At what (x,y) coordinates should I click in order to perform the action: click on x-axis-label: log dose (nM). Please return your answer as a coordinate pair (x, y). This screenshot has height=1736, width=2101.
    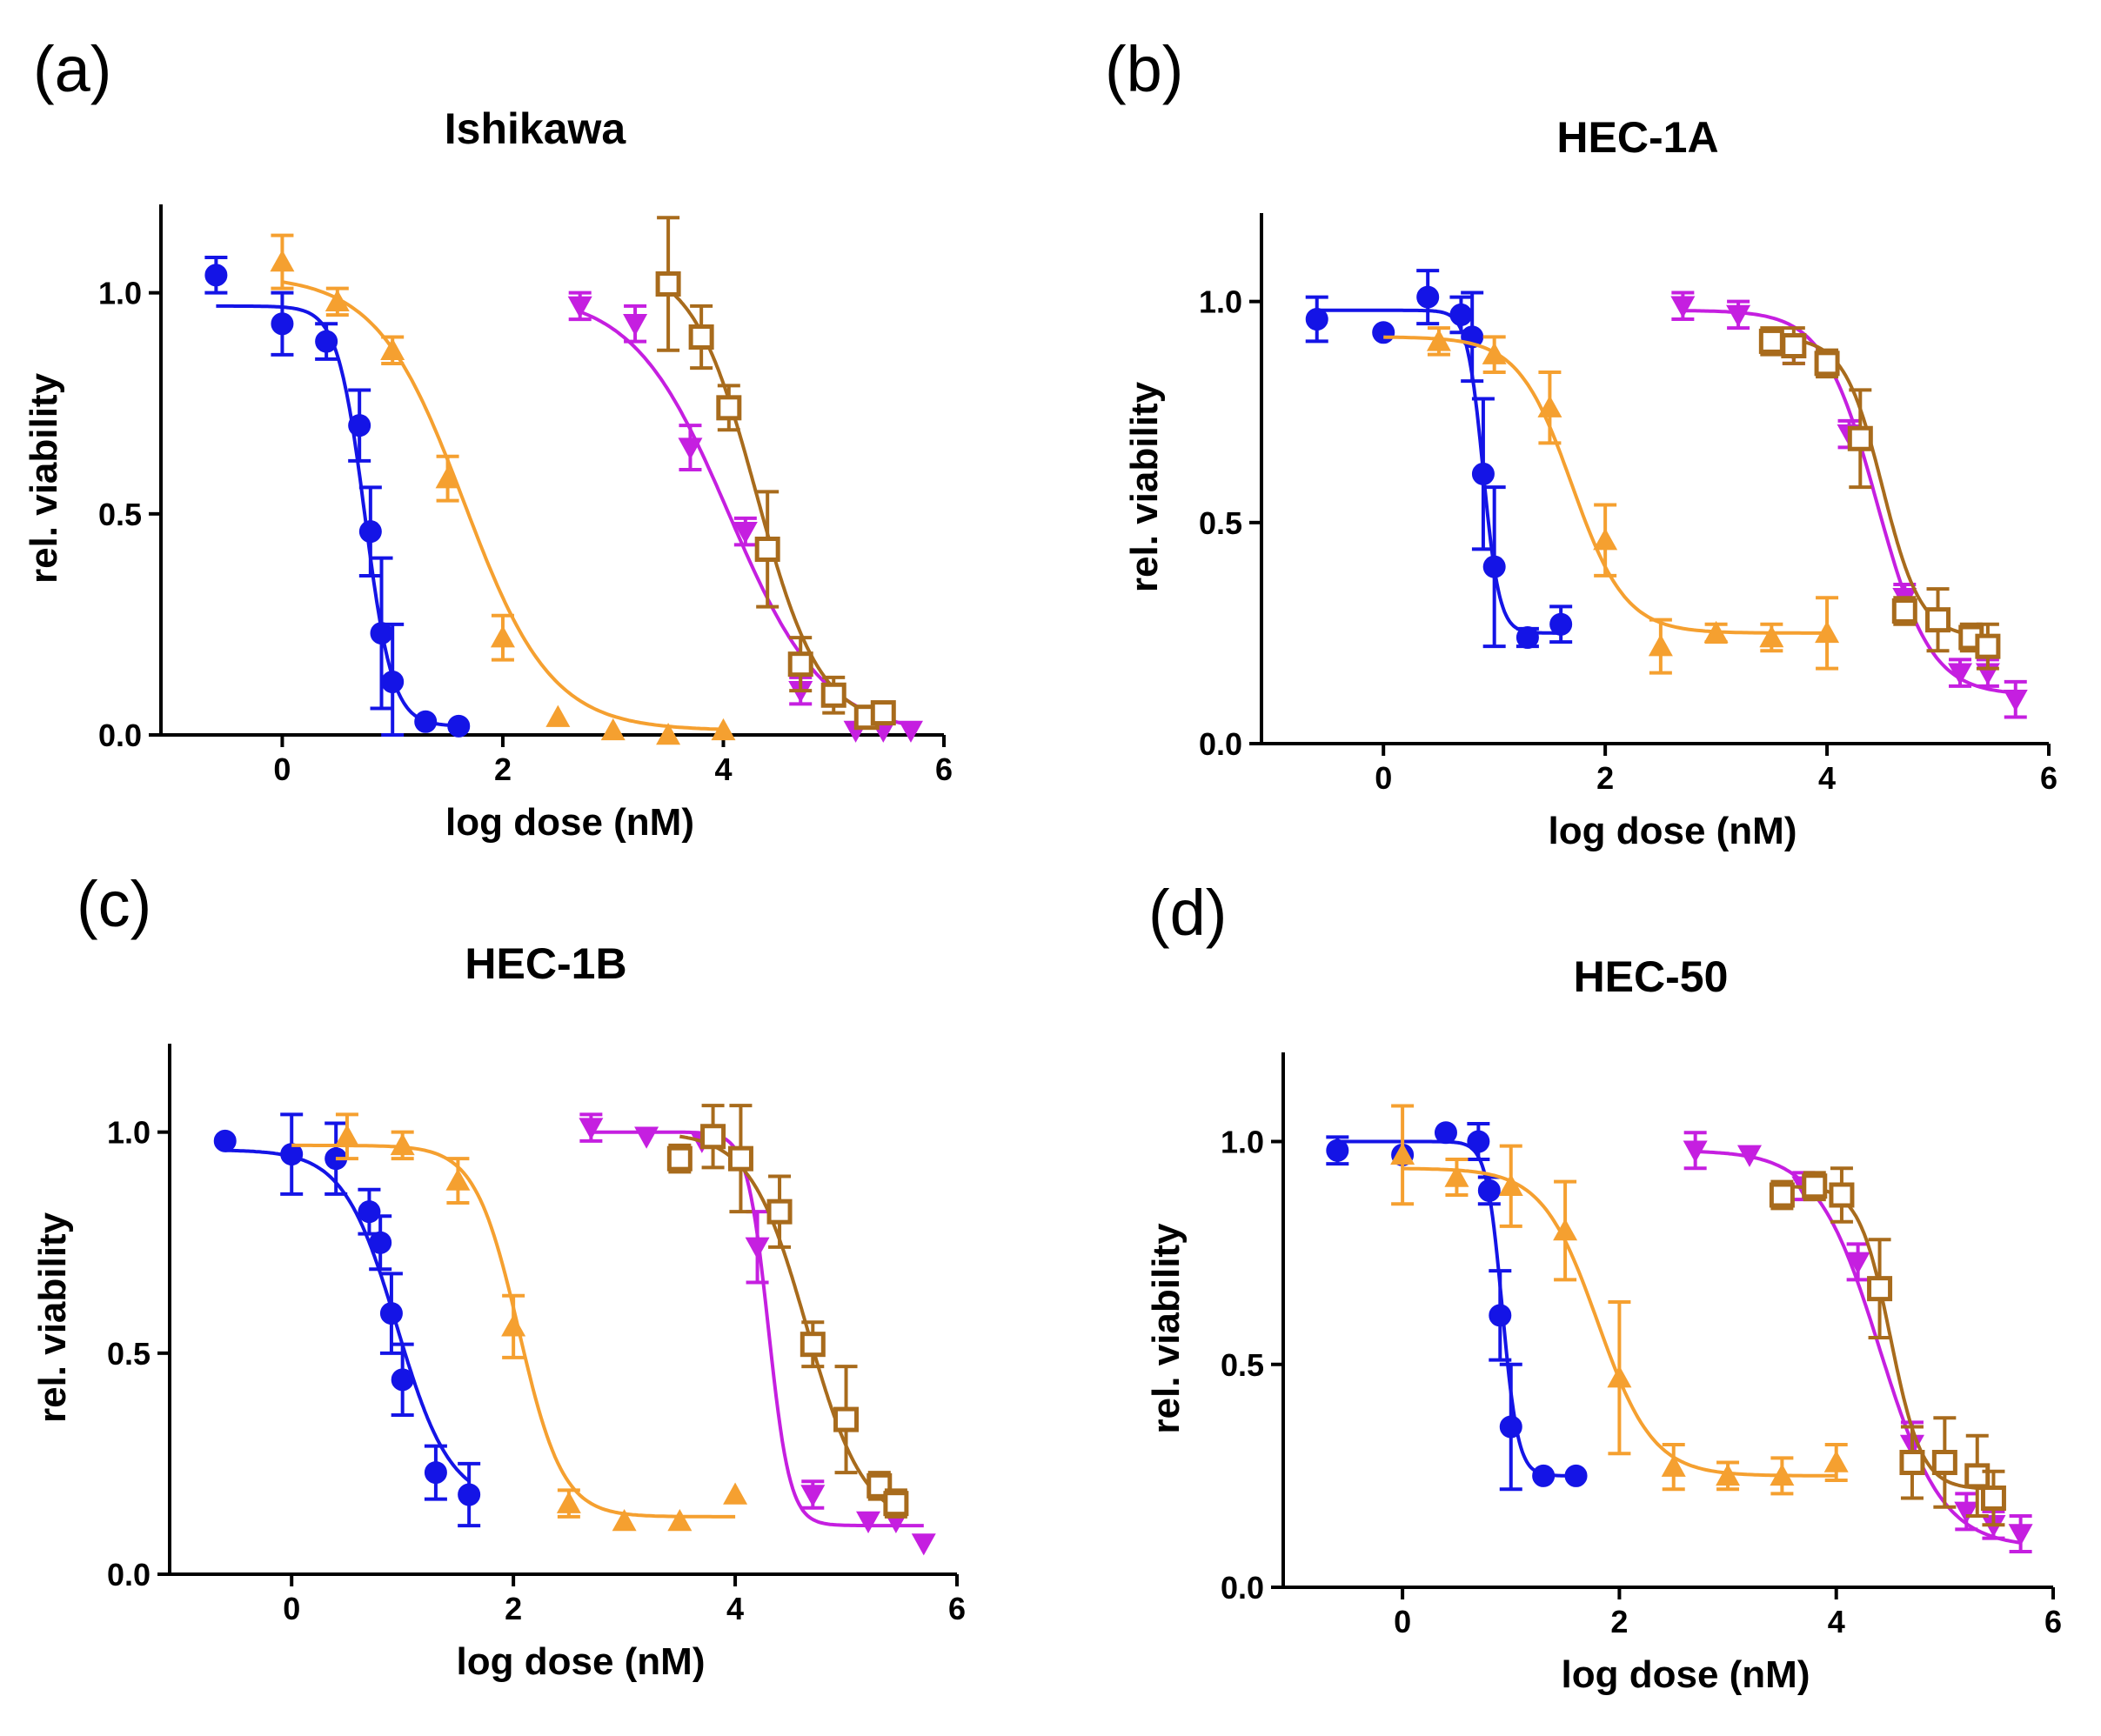
    Looking at the image, I should click on (1686, 1674).